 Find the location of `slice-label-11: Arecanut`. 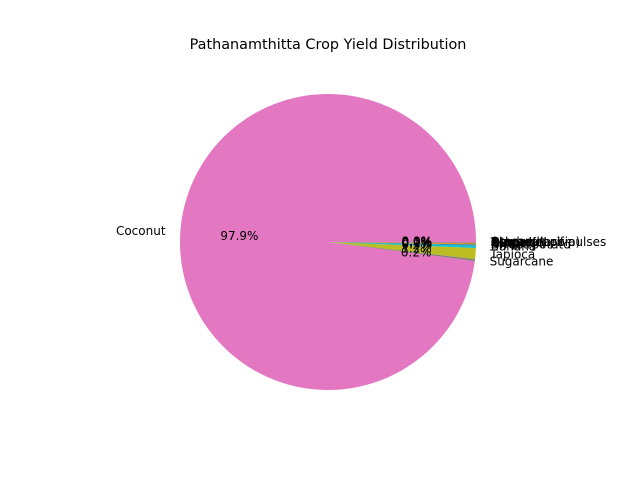

slice-label-11: Arecanut is located at coordinates (518, 242).